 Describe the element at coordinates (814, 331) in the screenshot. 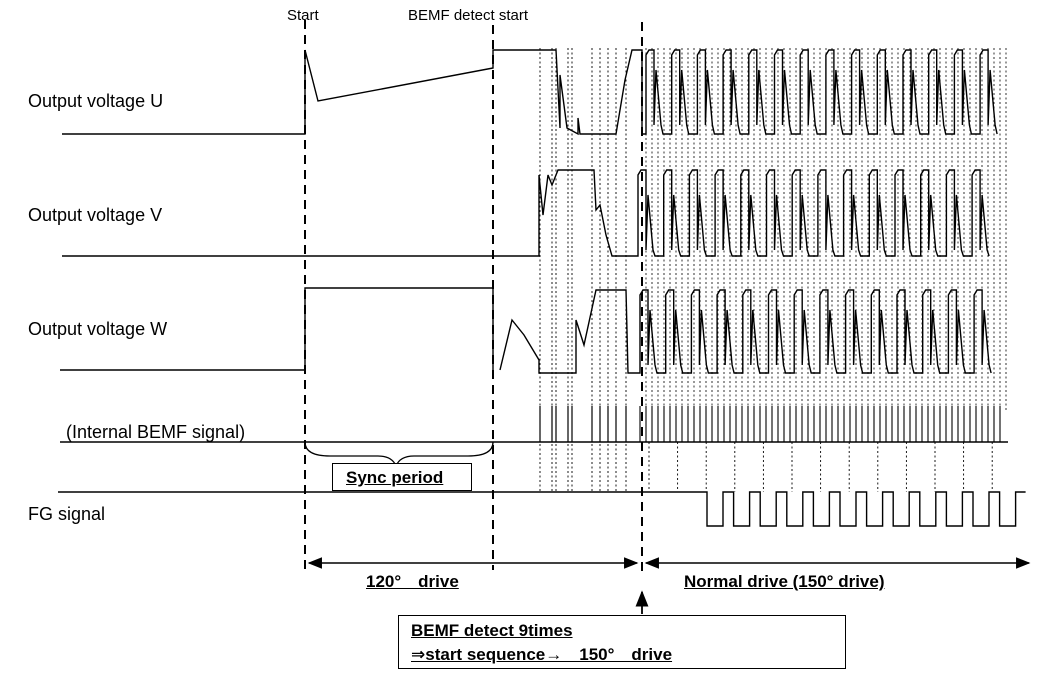

I see `output-w-normal-waveform` at that location.